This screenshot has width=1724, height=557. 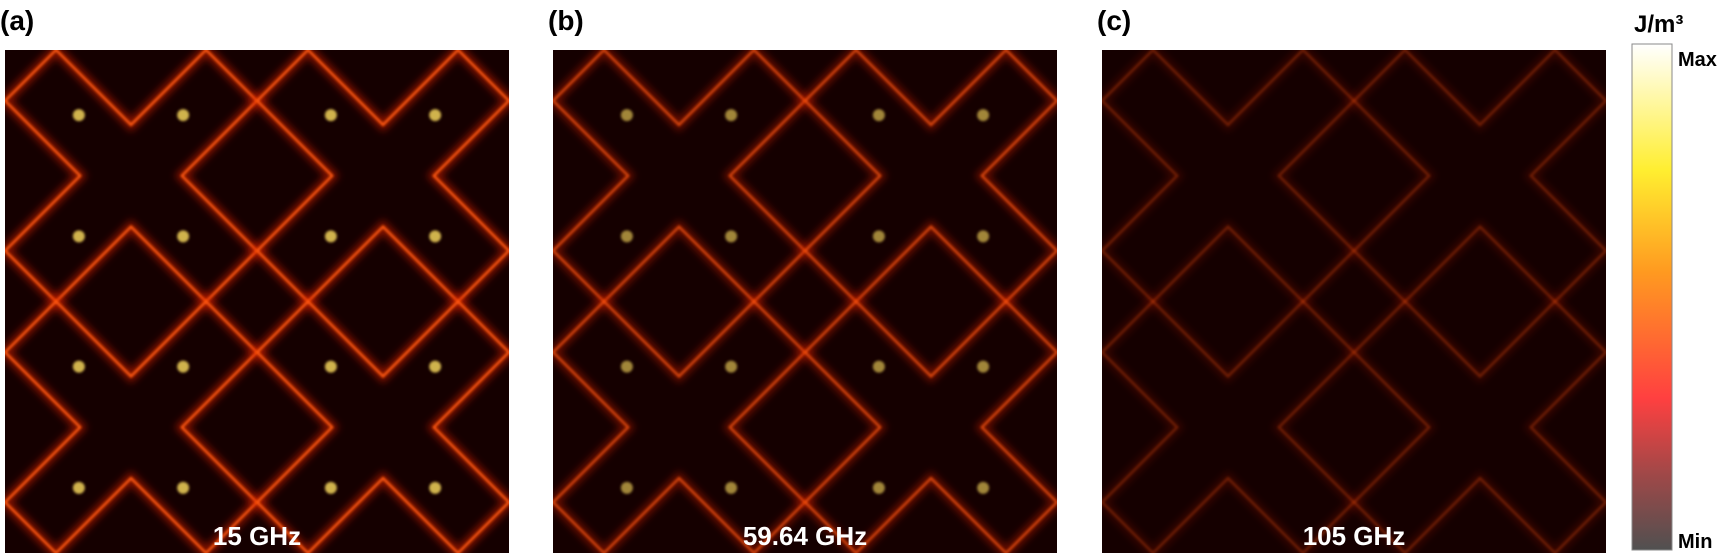 What do you see at coordinates (1697, 60) in the screenshot?
I see `colorbar-max: Max` at bounding box center [1697, 60].